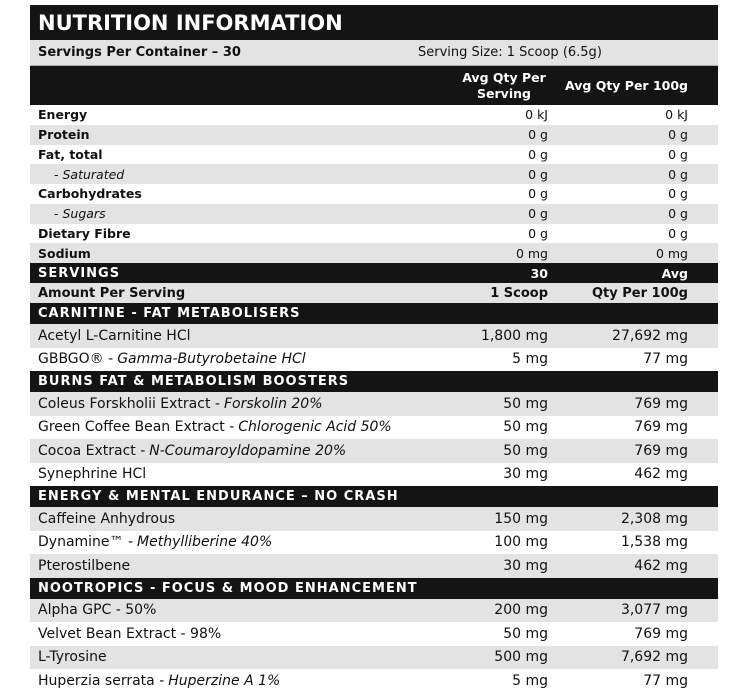  What do you see at coordinates (248, 450) in the screenshot?
I see `ingredient-detail: N-Coumaroyldopamine 20%` at bounding box center [248, 450].